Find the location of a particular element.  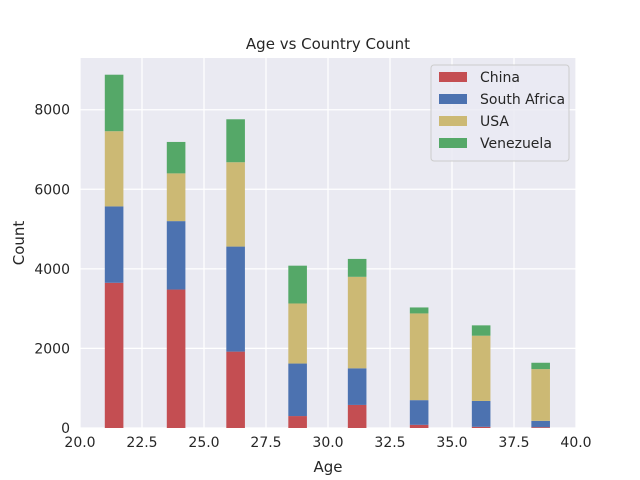

y-tick-label: 6000 is located at coordinates (52, 190).